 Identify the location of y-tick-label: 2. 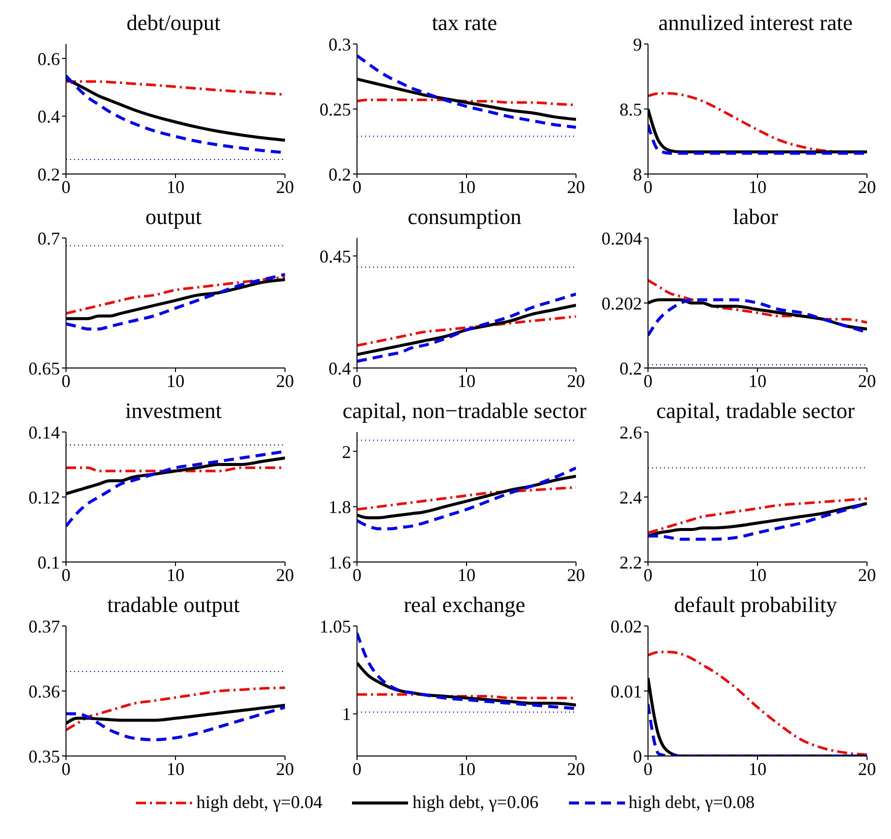
(346, 452).